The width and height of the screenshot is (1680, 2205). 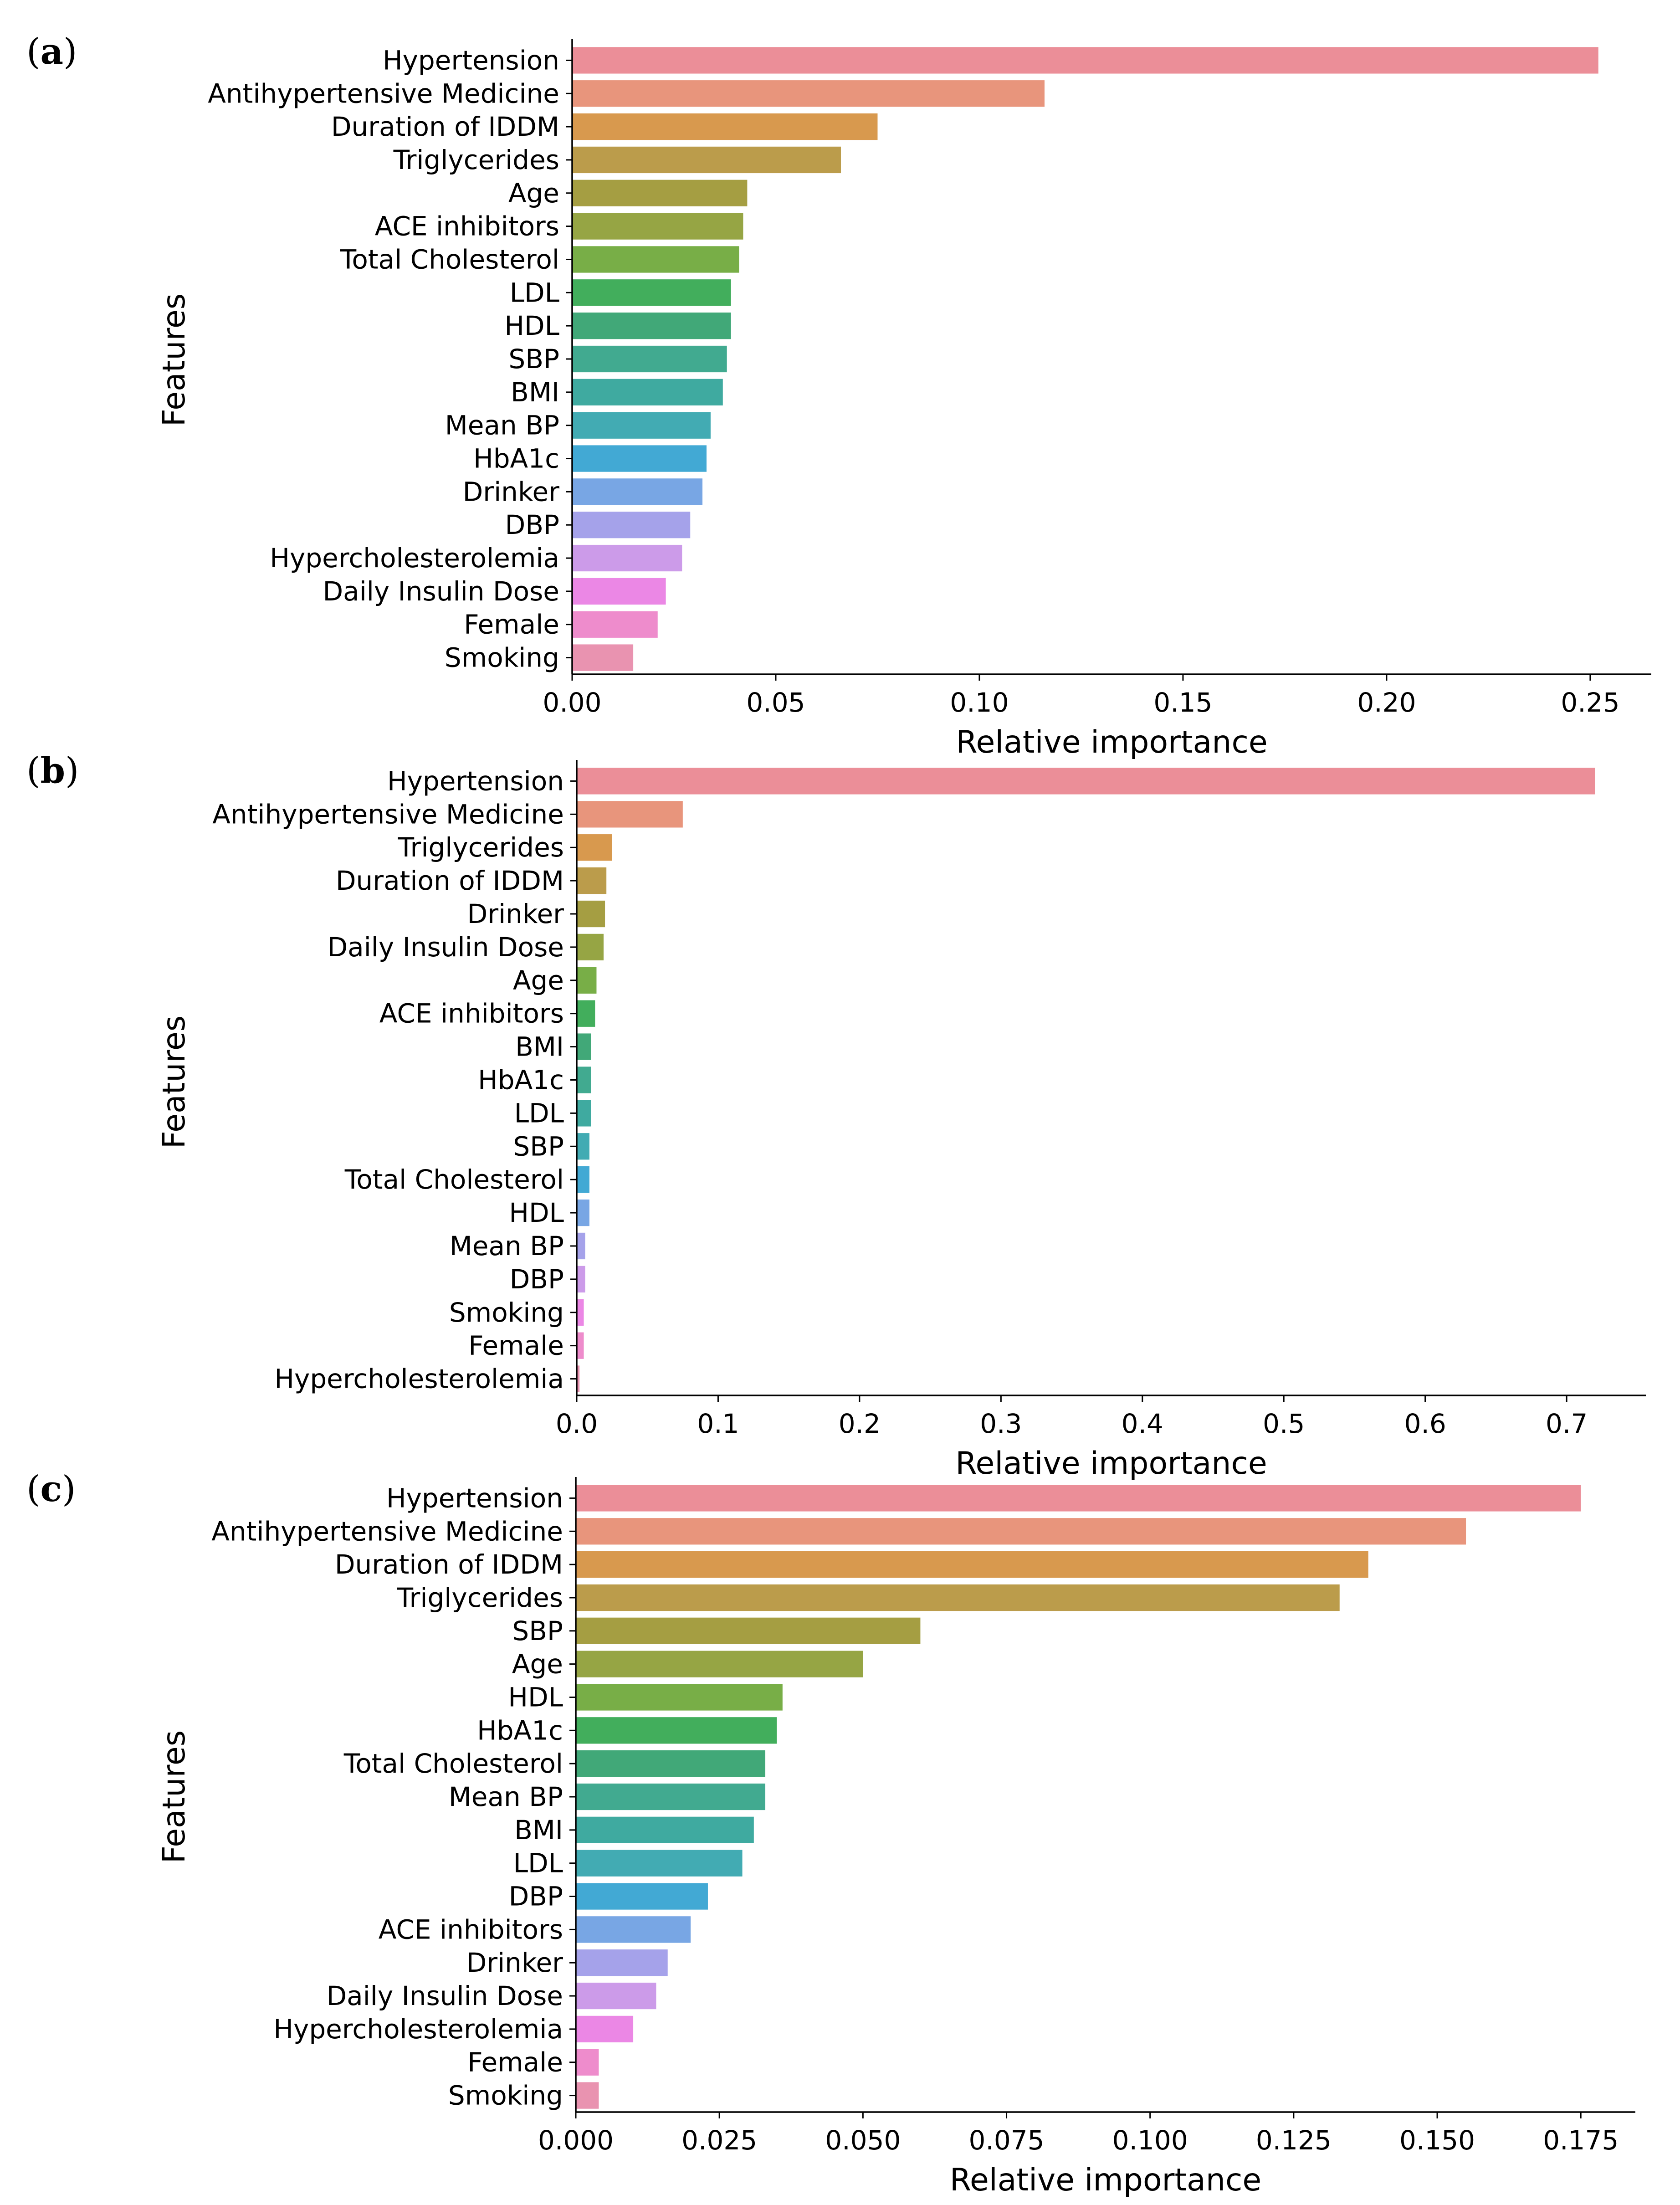 What do you see at coordinates (719, 2140) in the screenshot?
I see `x-tick-label: 0.025` at bounding box center [719, 2140].